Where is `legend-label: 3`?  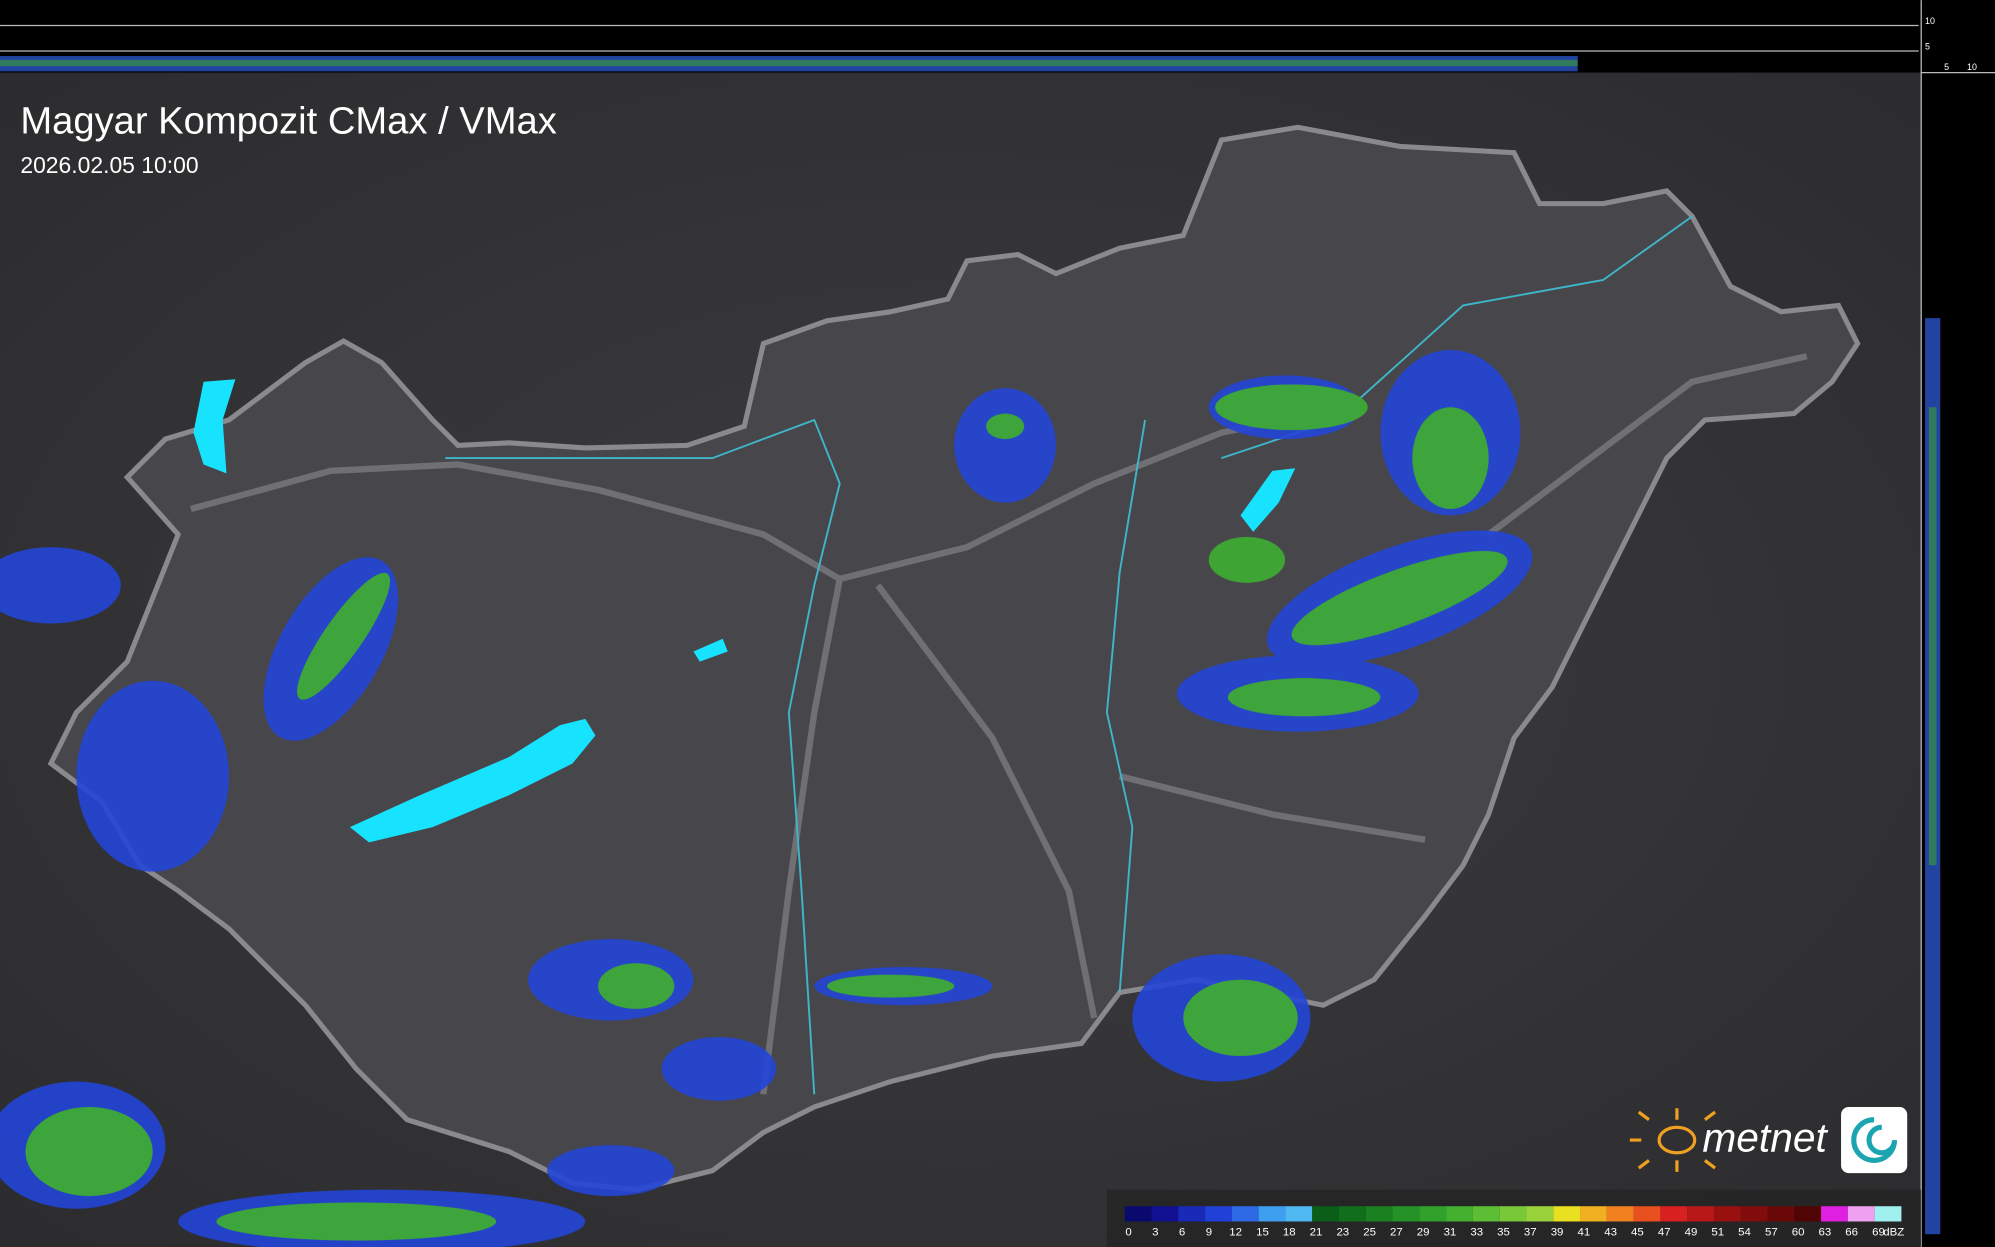
legend-label: 3 is located at coordinates (1155, 1232).